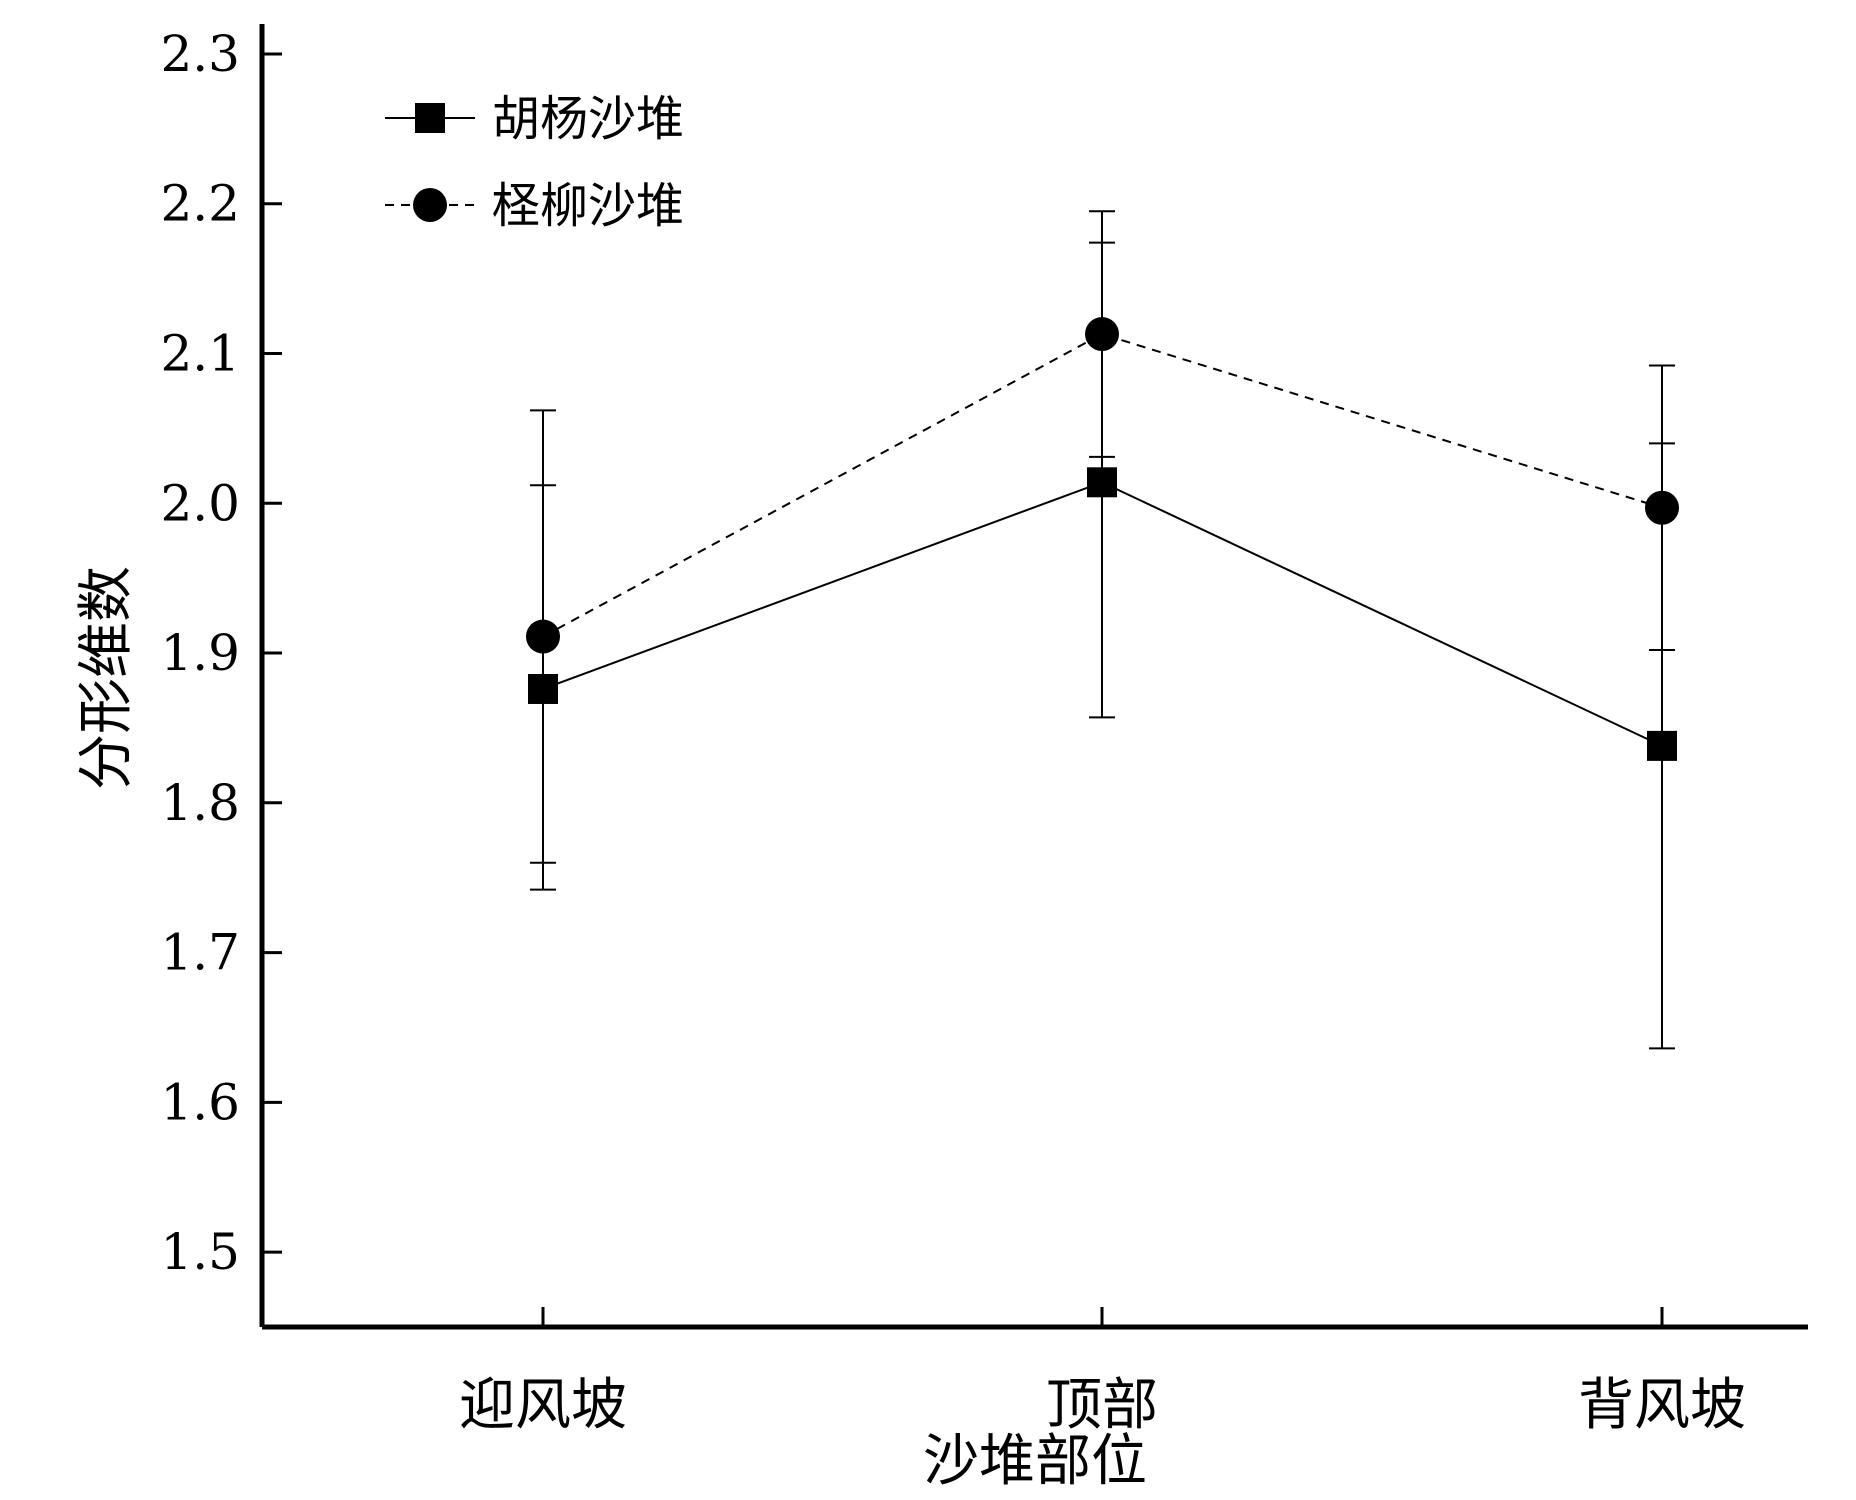 This screenshot has width=1856, height=1500. I want to click on x-tick-label-0: 迎风坡, so click(543, 1405).